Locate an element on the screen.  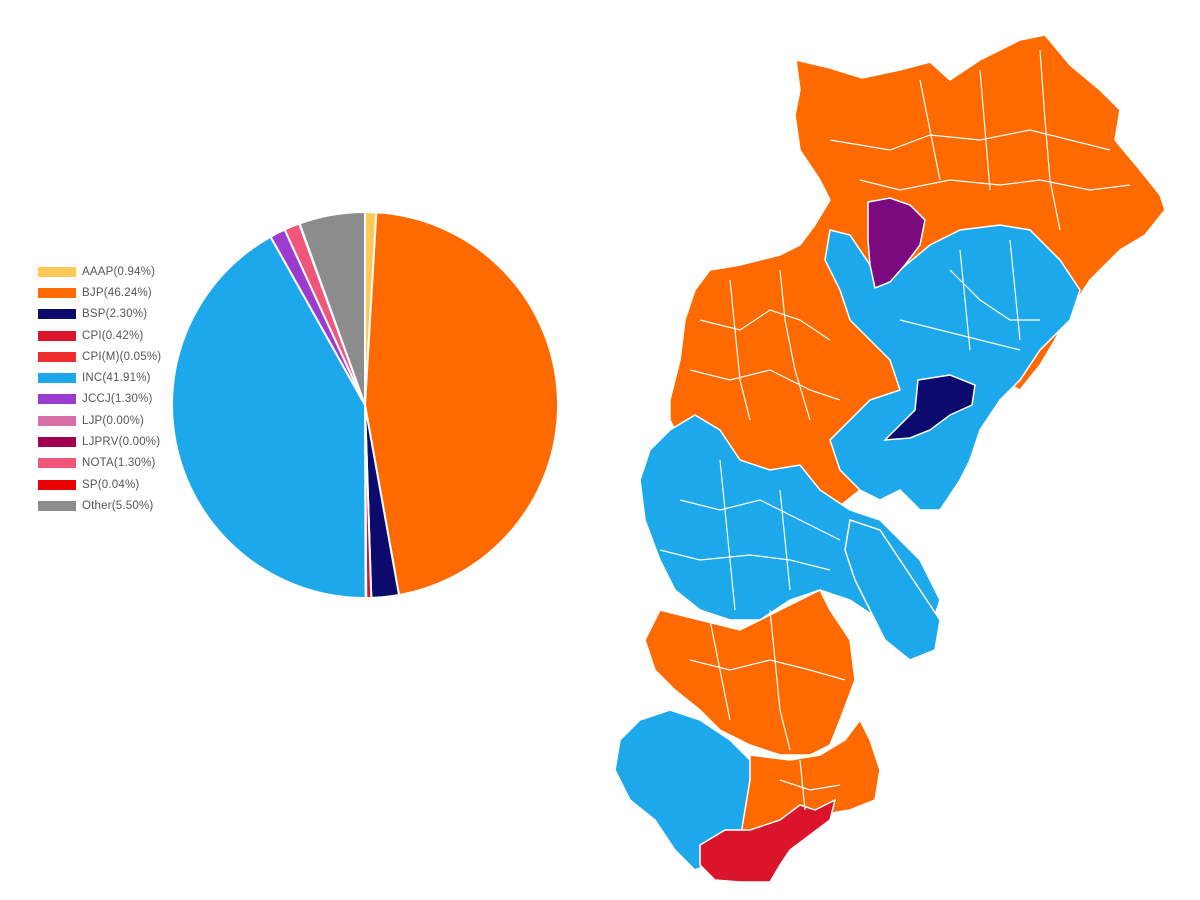
map-region-cpi is located at coordinates (768, 840).